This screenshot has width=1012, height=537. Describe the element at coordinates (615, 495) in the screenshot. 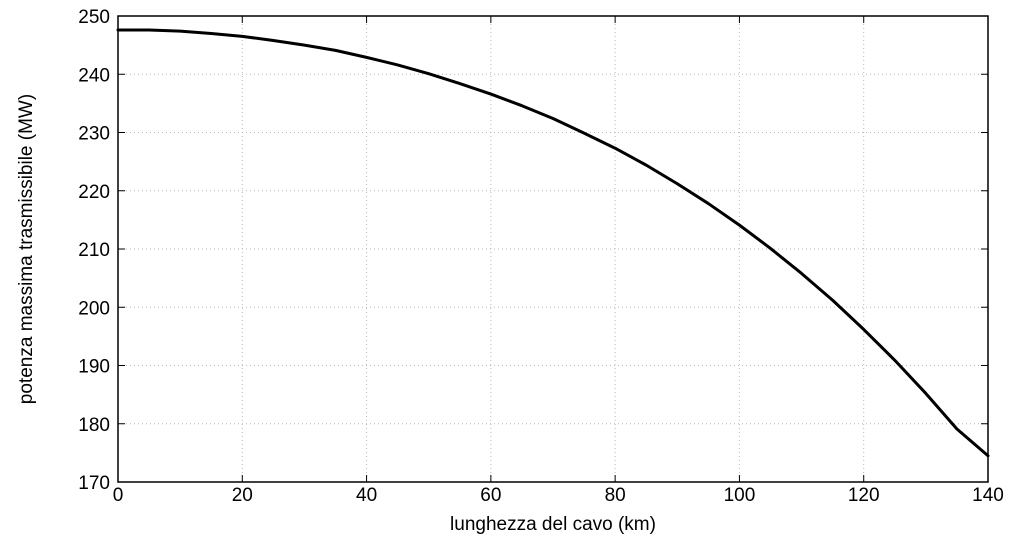

I see `x-tick-label: 80` at that location.